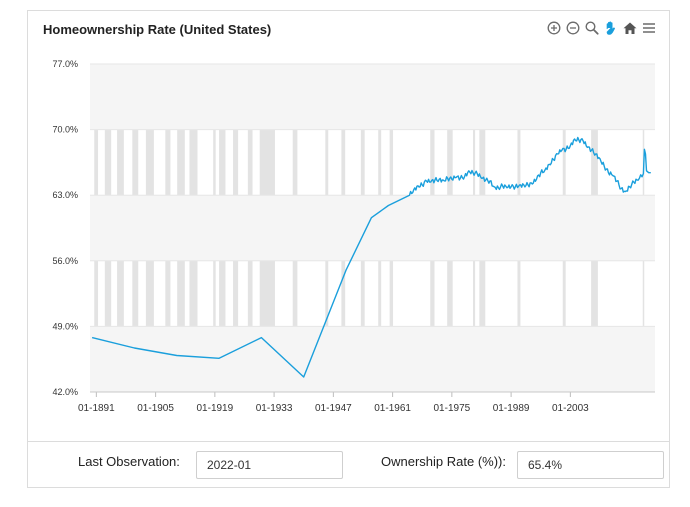  What do you see at coordinates (590, 465) in the screenshot?
I see `ownership-rate-field` at bounding box center [590, 465].